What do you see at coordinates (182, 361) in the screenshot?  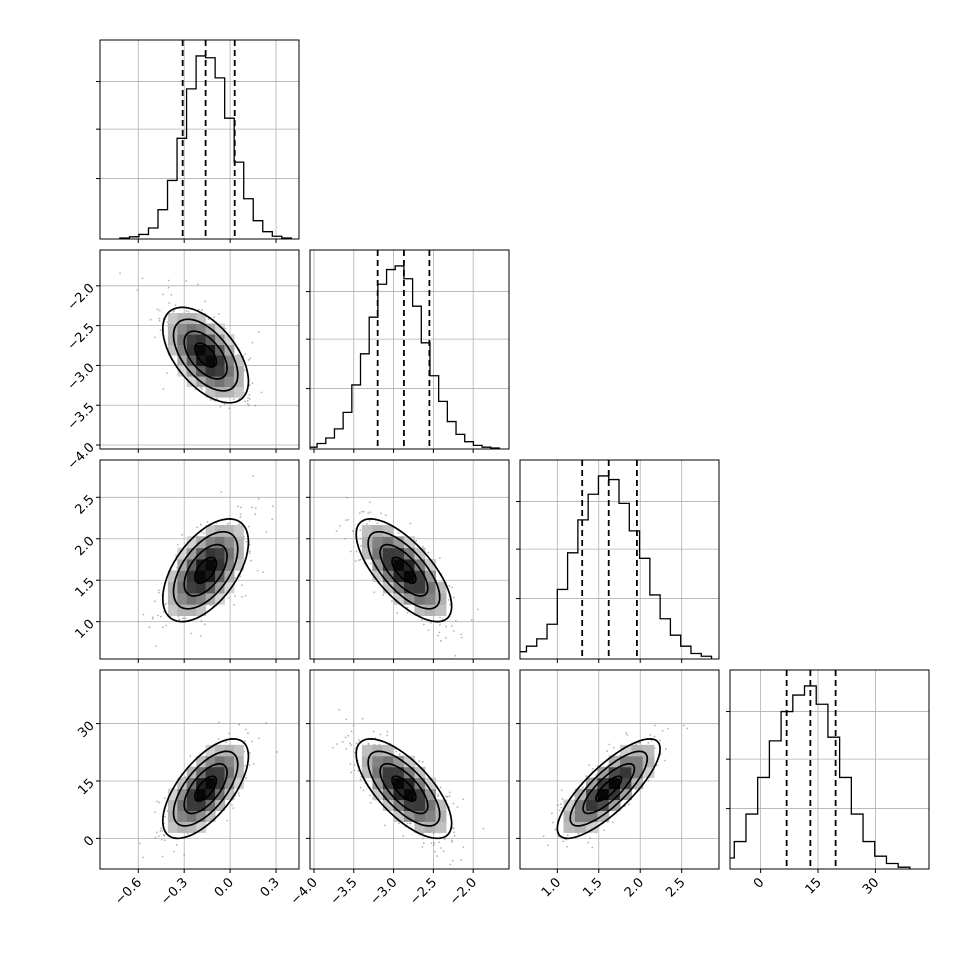 I see `panel-1-0: −4.0 −3.5 −3.0 −2.5 −2.0` at bounding box center [182, 361].